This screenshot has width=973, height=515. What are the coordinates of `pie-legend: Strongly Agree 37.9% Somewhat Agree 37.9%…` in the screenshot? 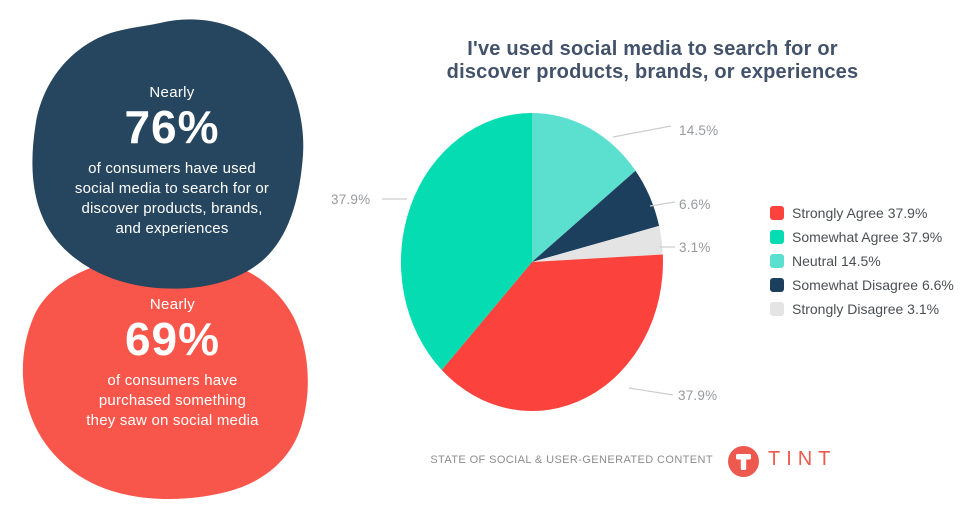 It's located at (862, 261).